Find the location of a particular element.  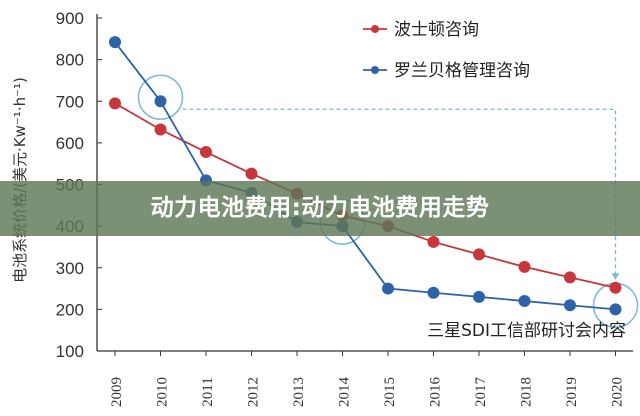

x-tick-label: 2020 is located at coordinates (618, 392).